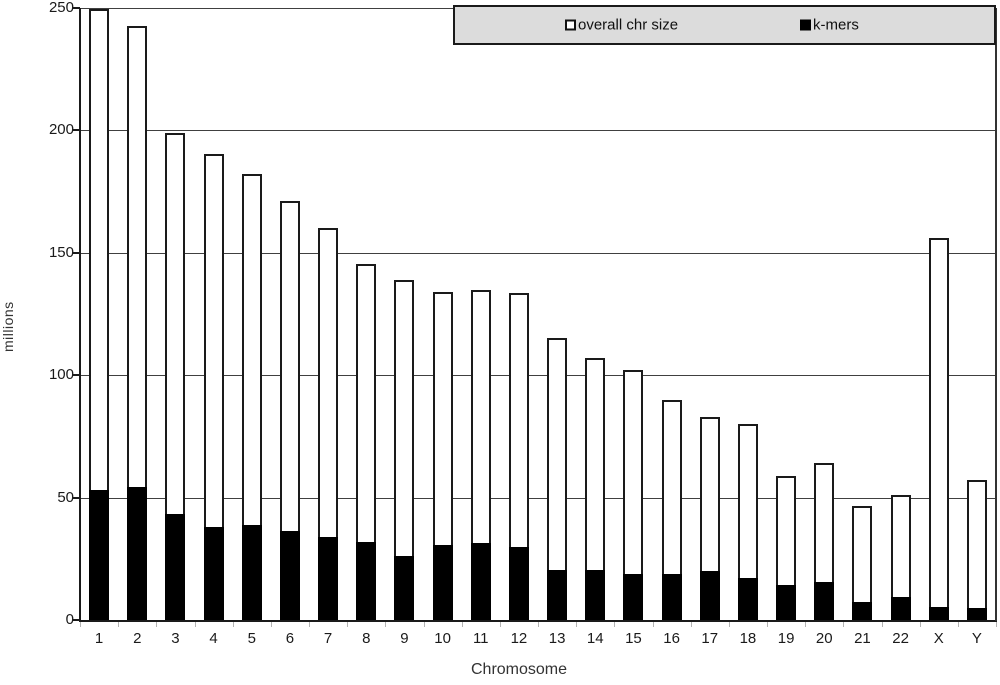  What do you see at coordinates (538, 621) in the screenshot?
I see `x-axis-line` at bounding box center [538, 621].